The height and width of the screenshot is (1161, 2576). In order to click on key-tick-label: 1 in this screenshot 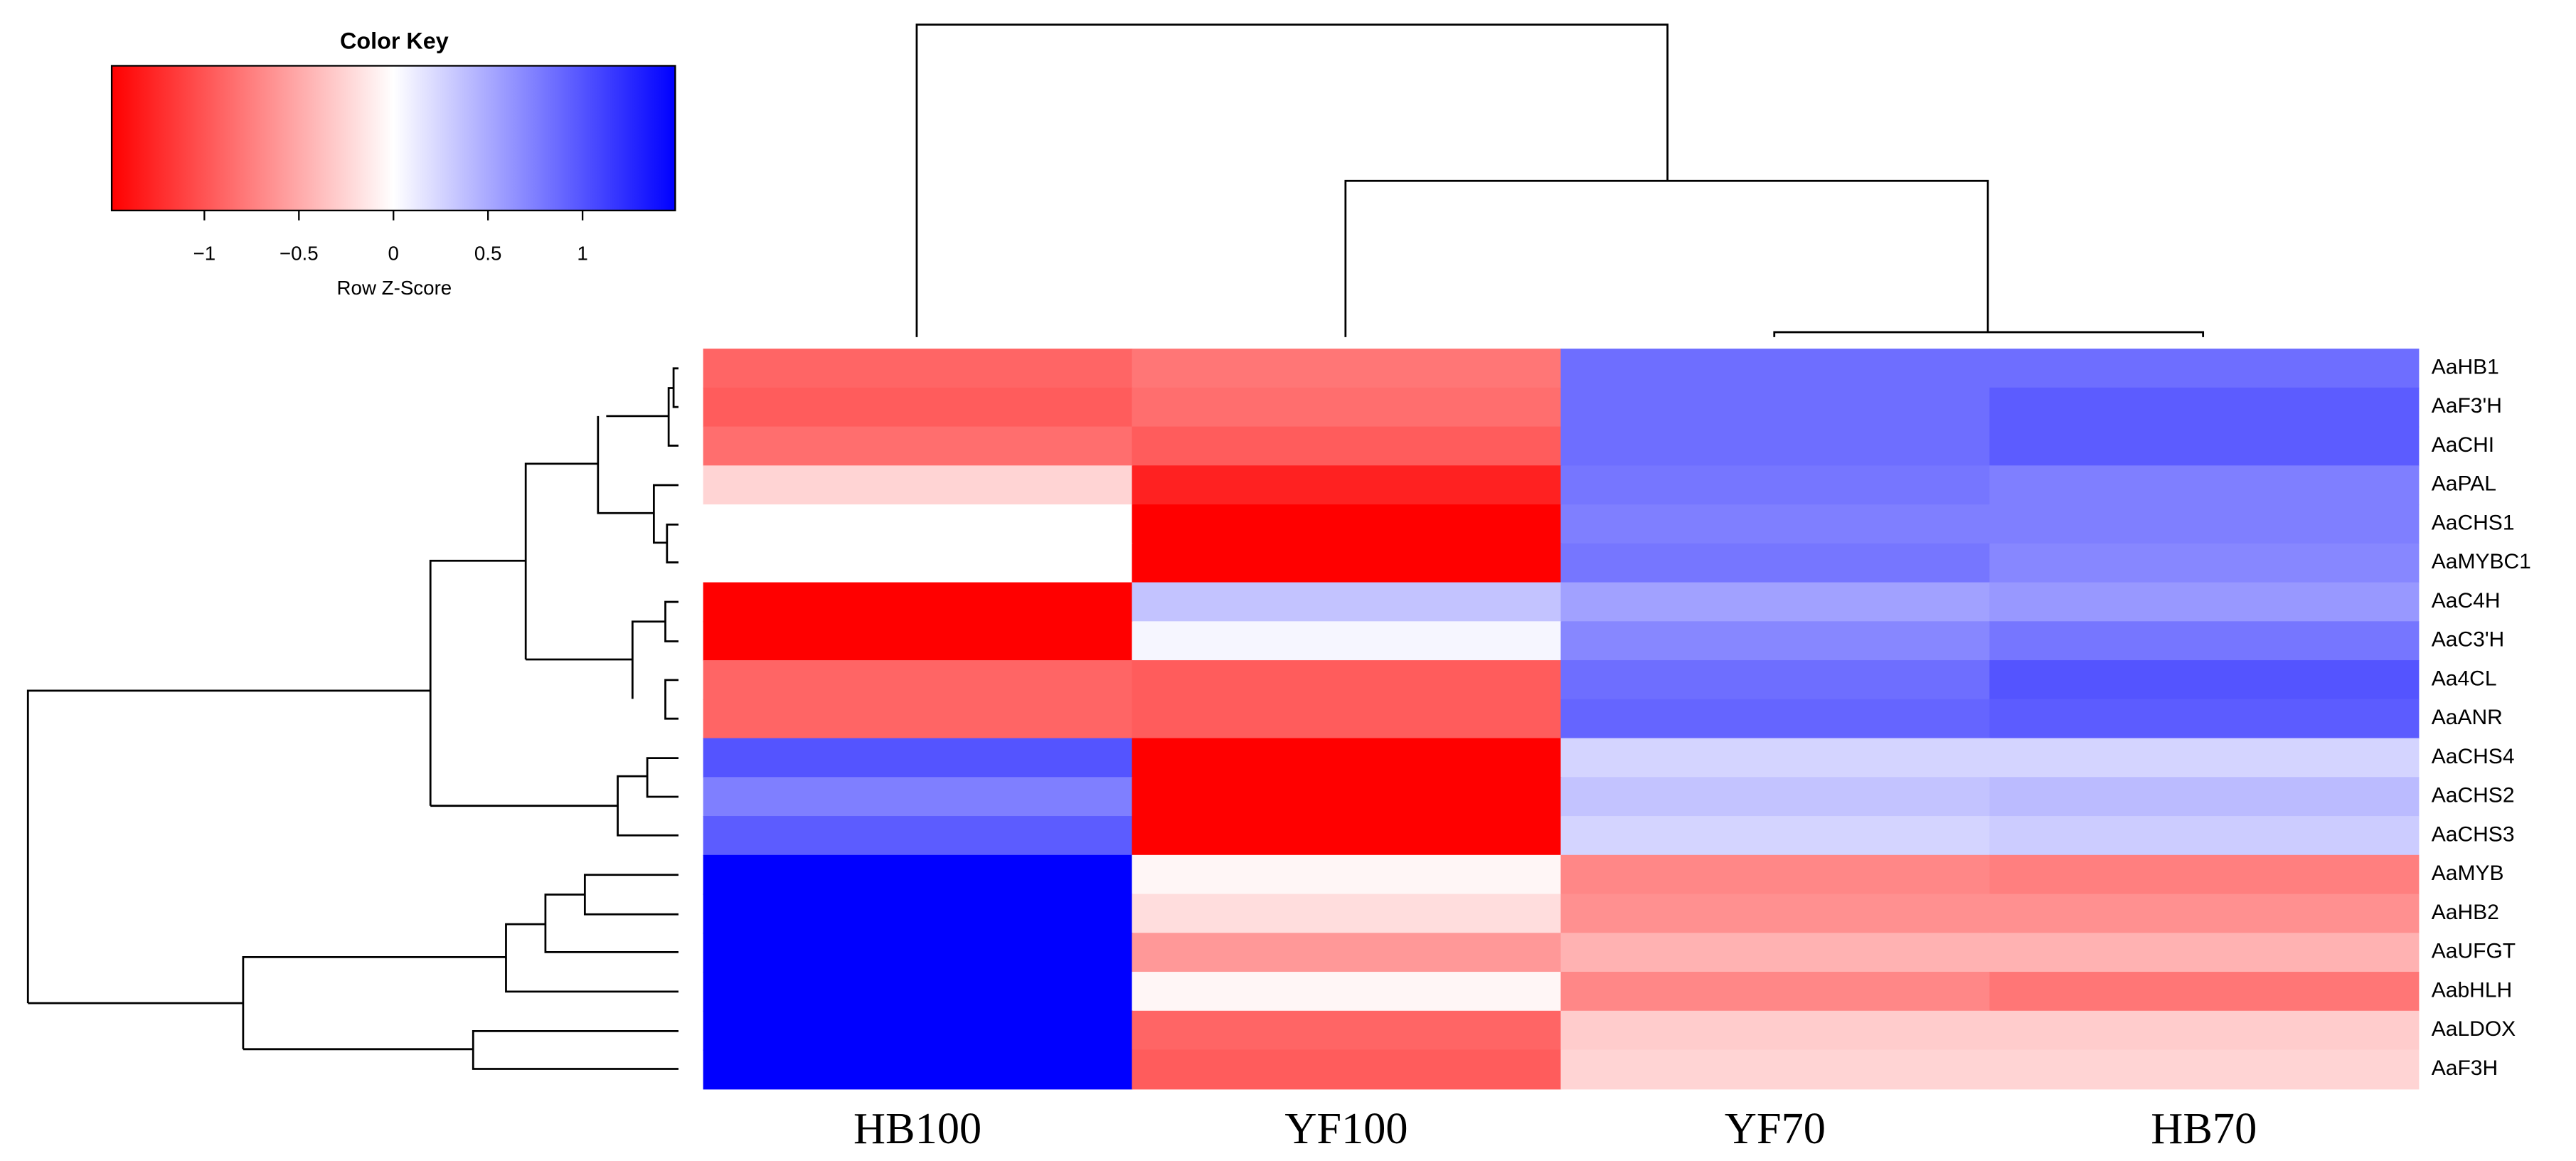, I will do `click(582, 254)`.